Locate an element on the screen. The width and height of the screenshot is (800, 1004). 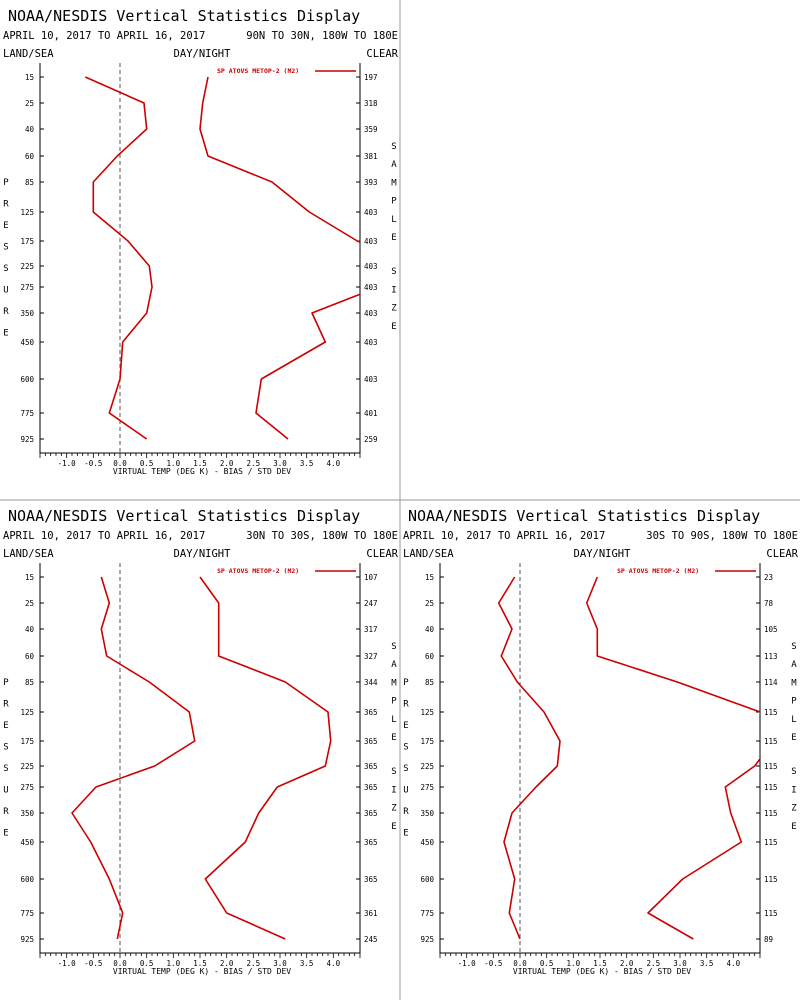
x-axis-label: VIRTUAL TEMP (DEG K) - BIAS / STD DEV is located at coordinates (202, 471).